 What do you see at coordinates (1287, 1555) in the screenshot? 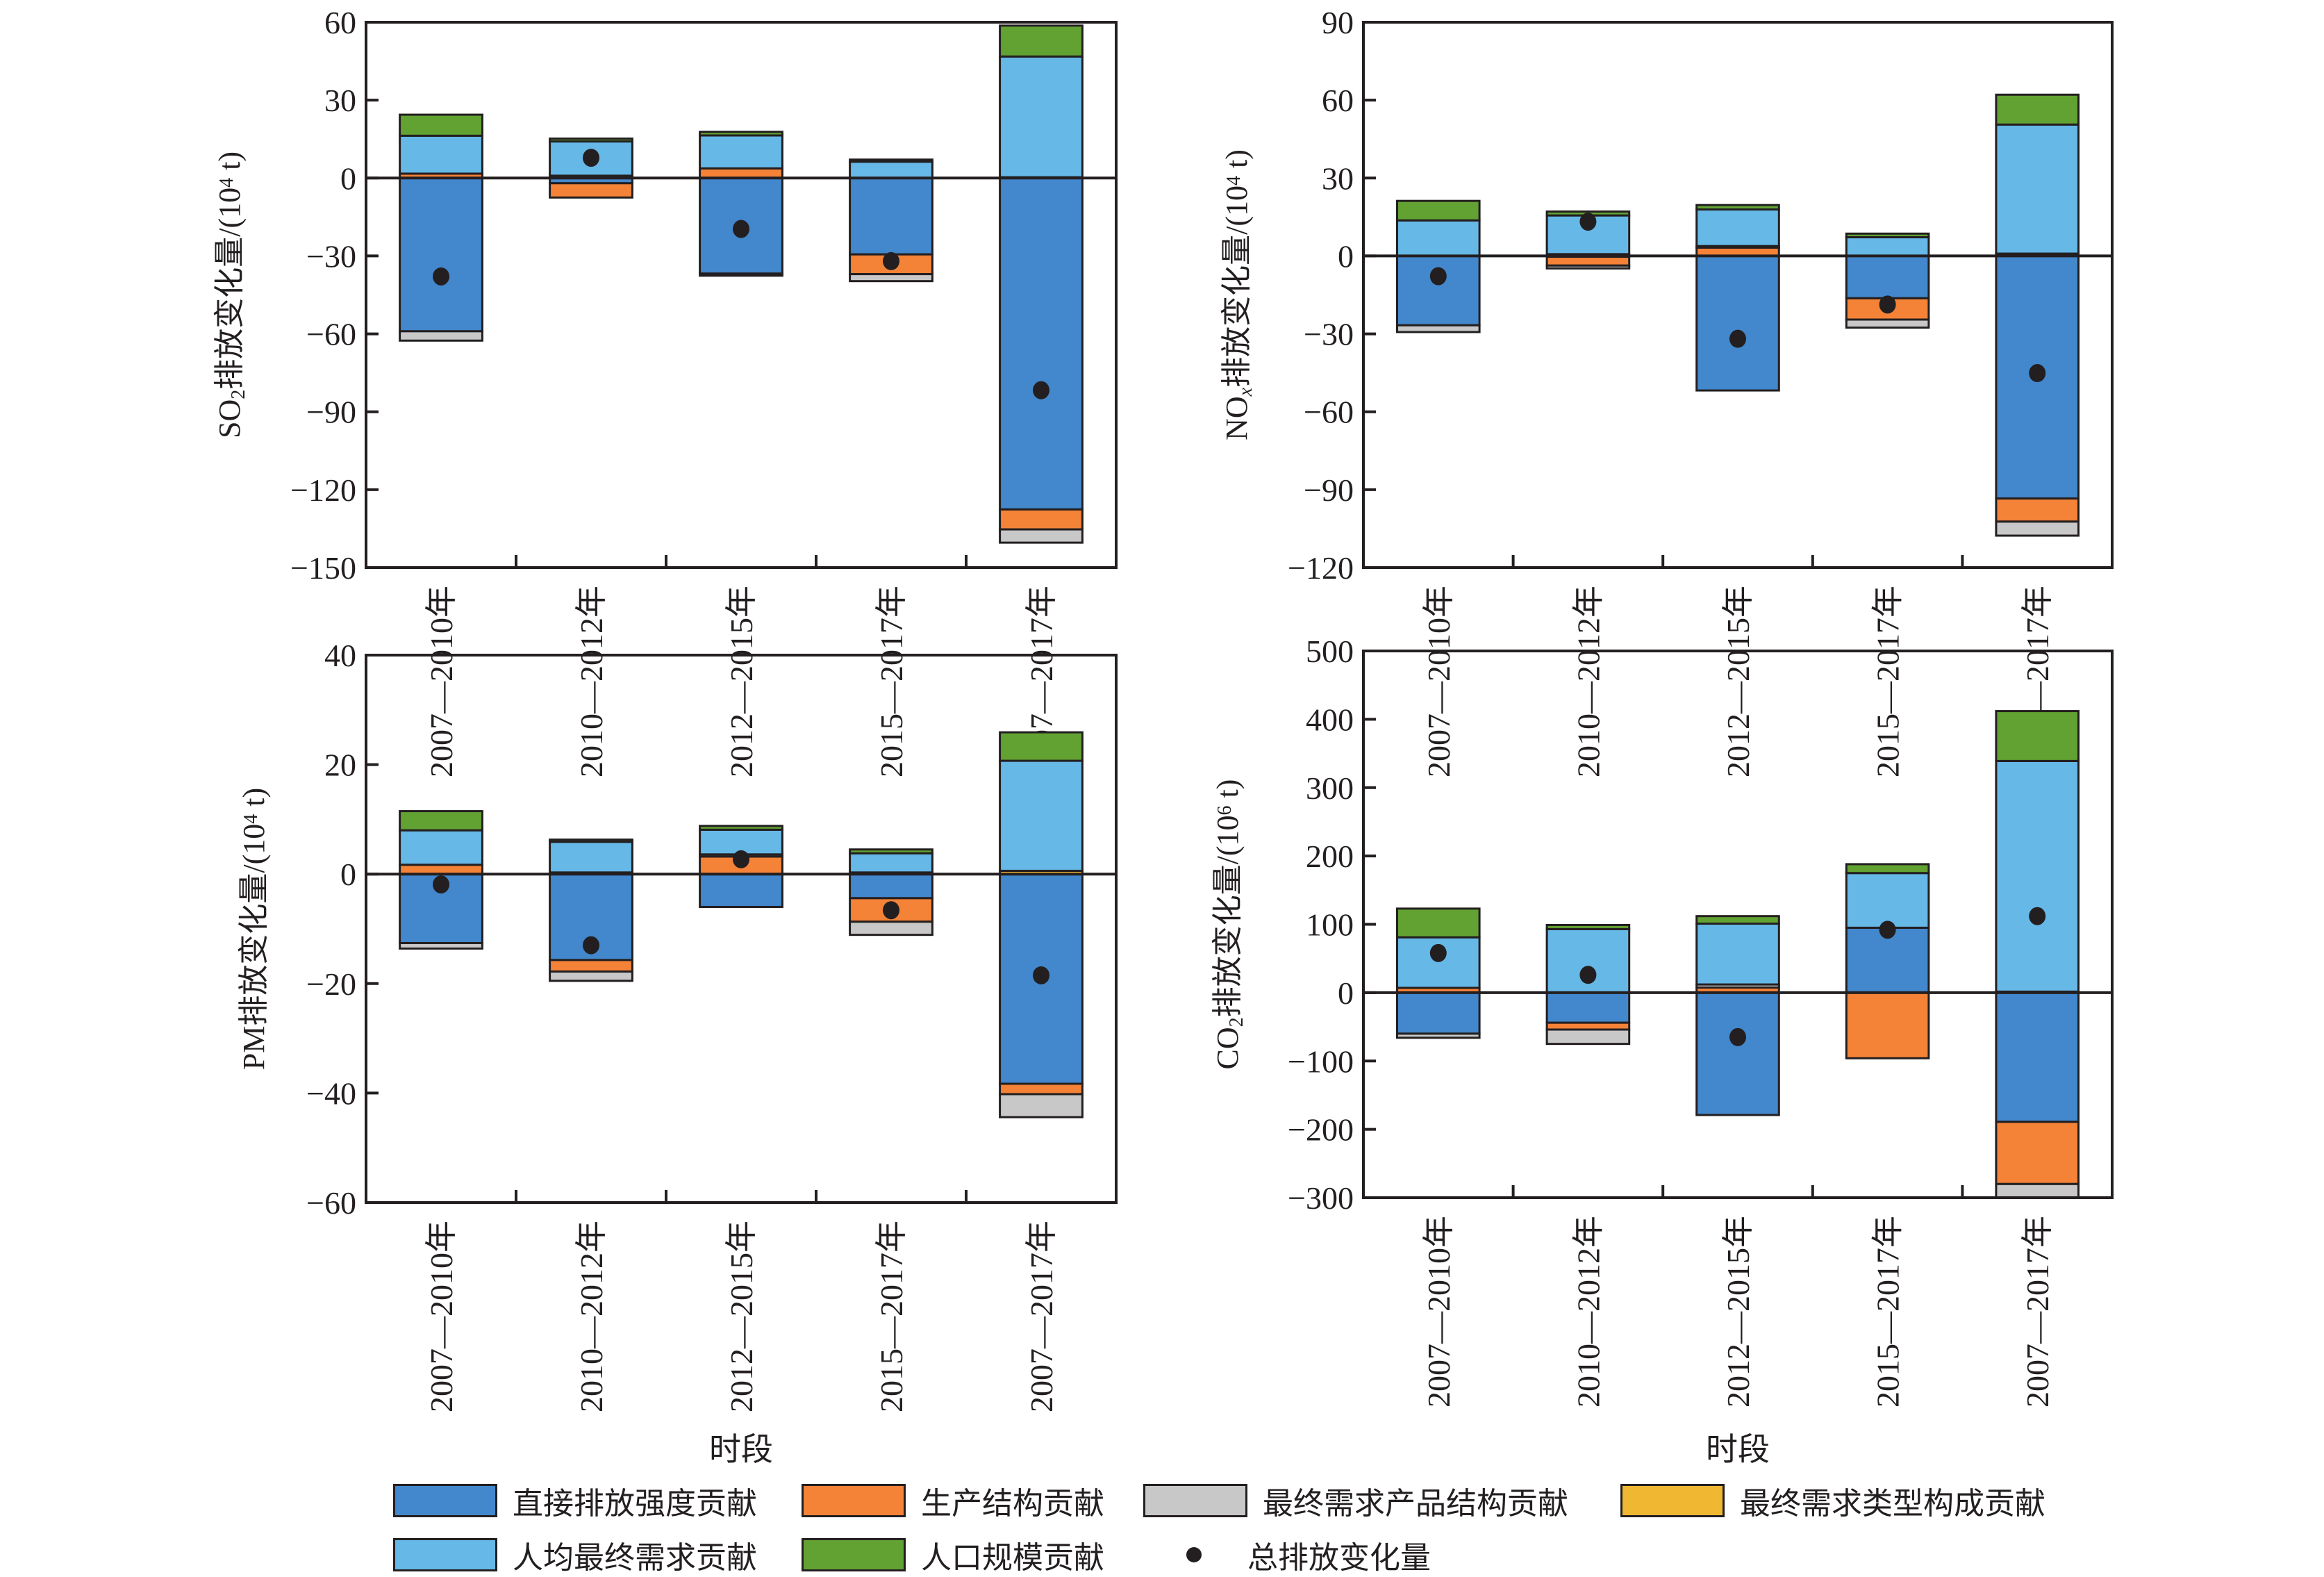
I see `legend-item-total: 总排放变化量` at bounding box center [1287, 1555].